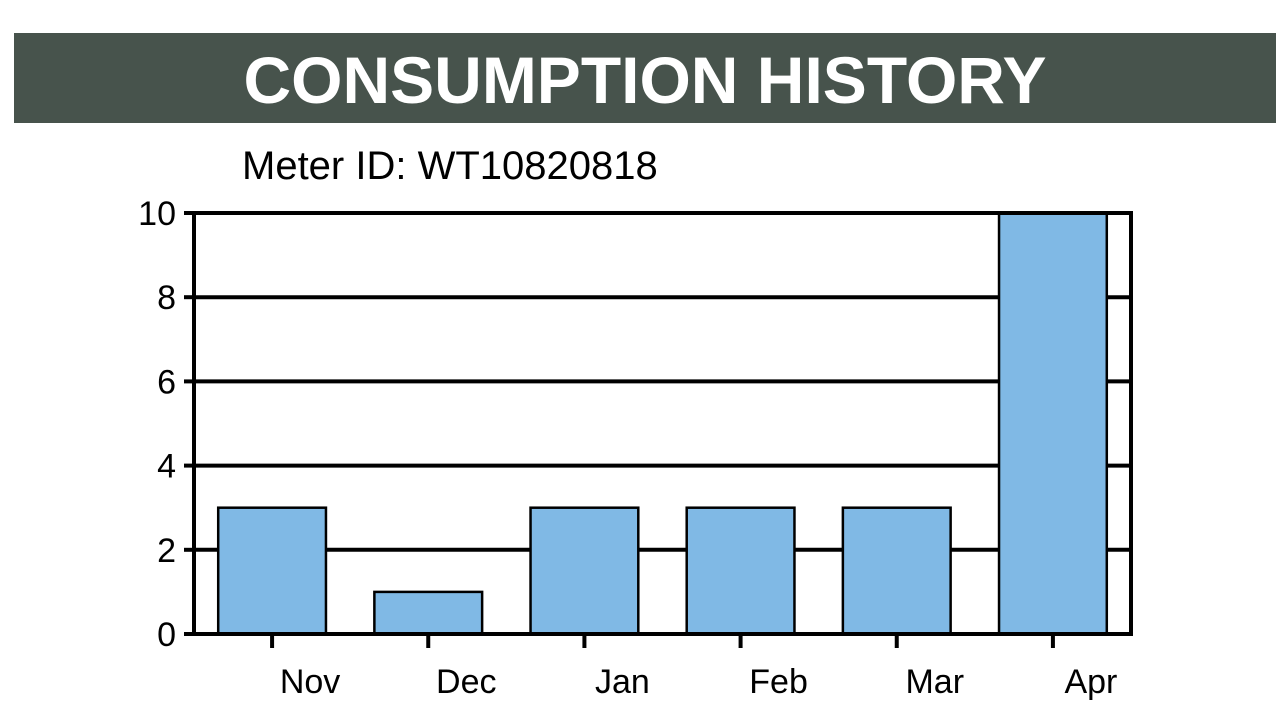 The height and width of the screenshot is (721, 1280). I want to click on chart-title: CONSUMPTION HISTORY, so click(645, 80).